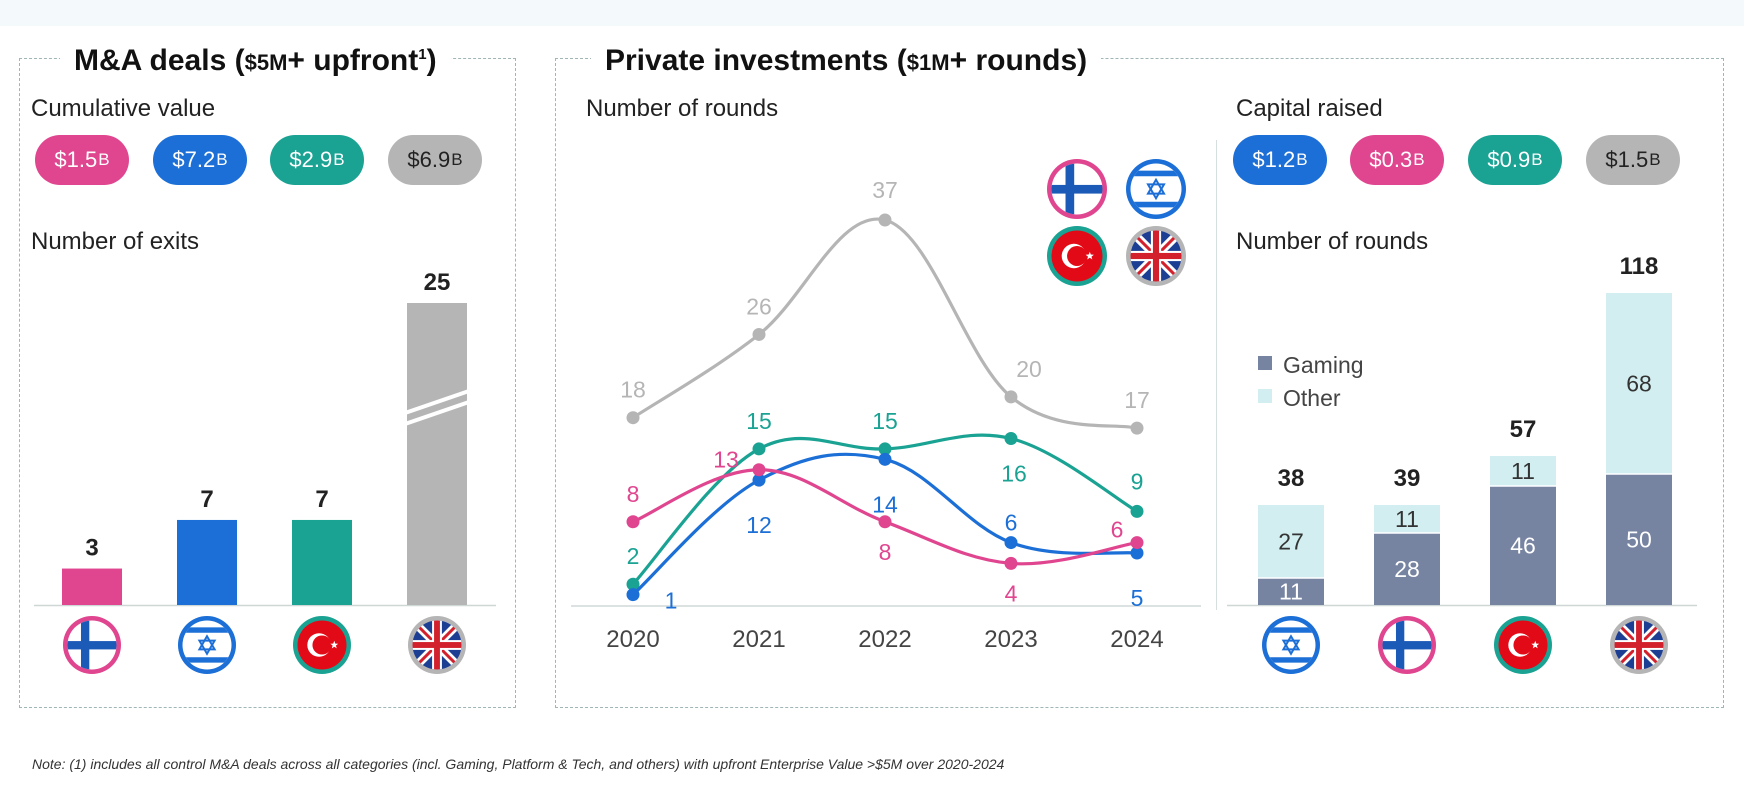 The image size is (1744, 809). What do you see at coordinates (1137, 481) in the screenshot?
I see `line-label-turkey-2024: 9` at bounding box center [1137, 481].